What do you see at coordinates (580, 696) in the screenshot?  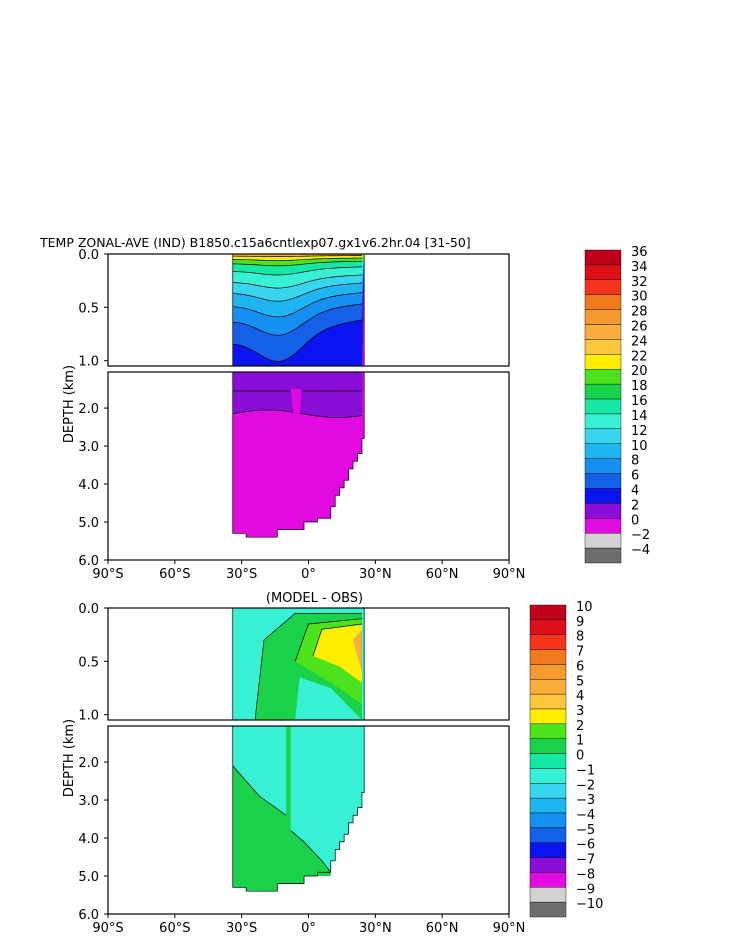 I see `colorbar-label: 4` at bounding box center [580, 696].